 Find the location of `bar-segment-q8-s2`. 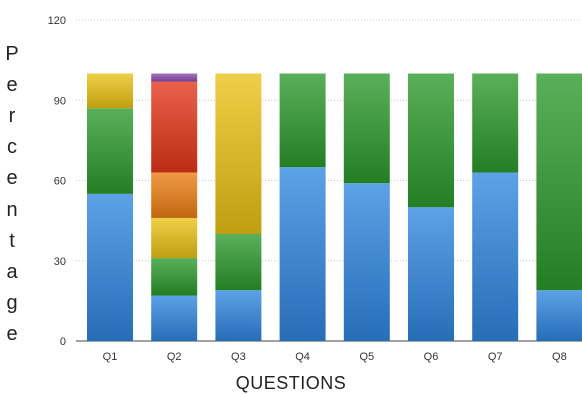

bar-segment-q8-s2 is located at coordinates (559, 182).